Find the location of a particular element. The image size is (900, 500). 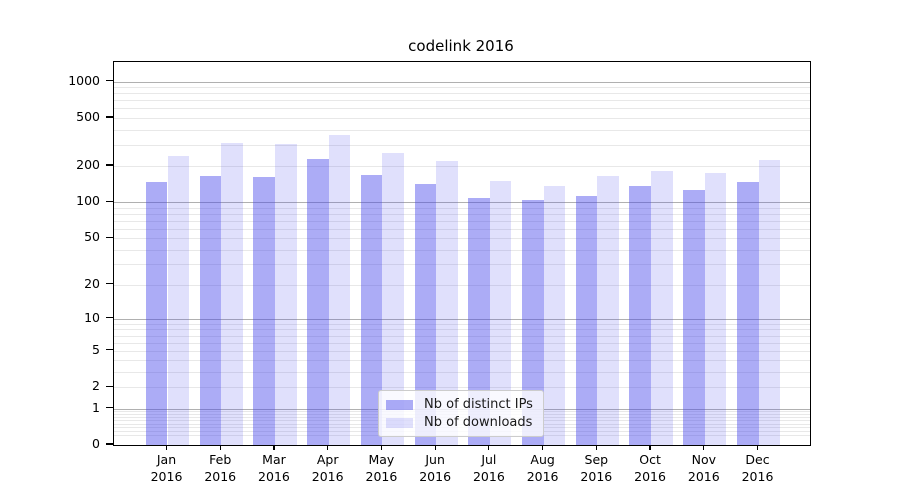

y-tick-label: 200 is located at coordinates (88, 164).